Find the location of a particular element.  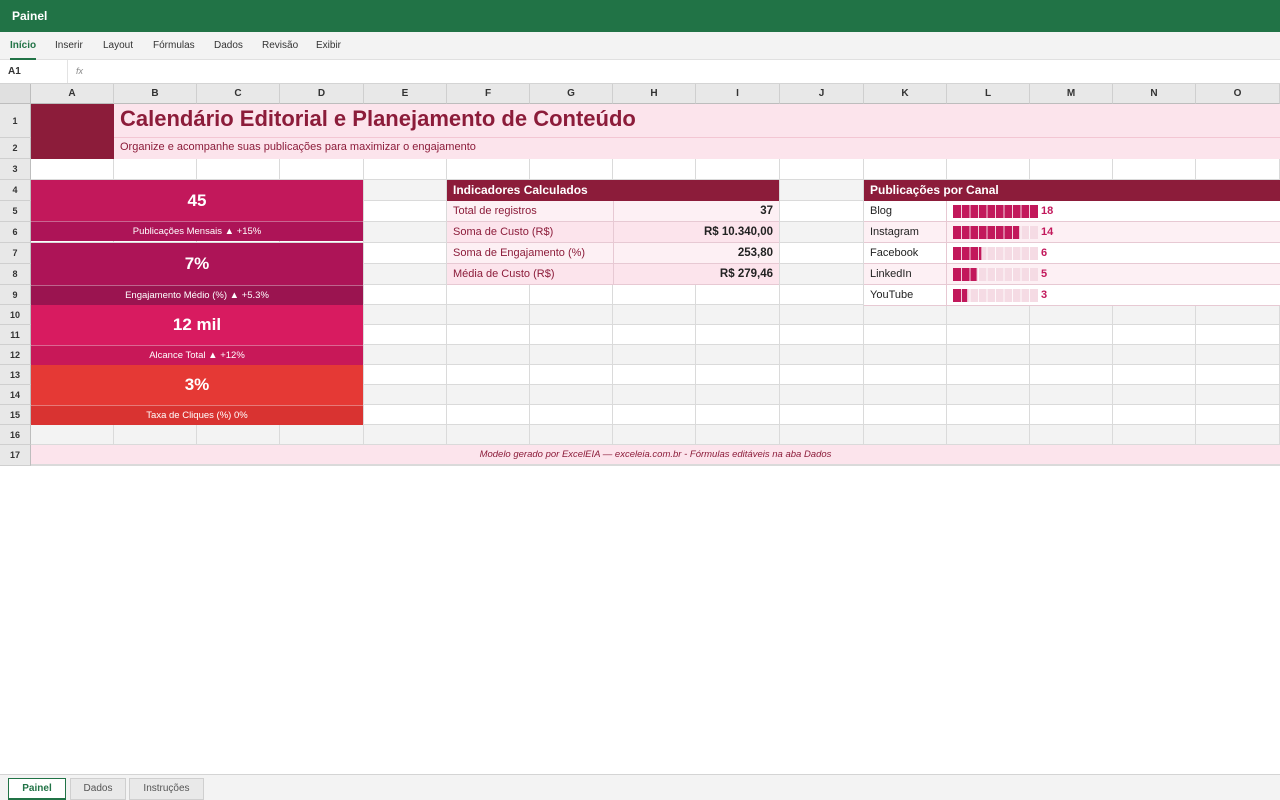

column-header-f: F is located at coordinates (488, 94).